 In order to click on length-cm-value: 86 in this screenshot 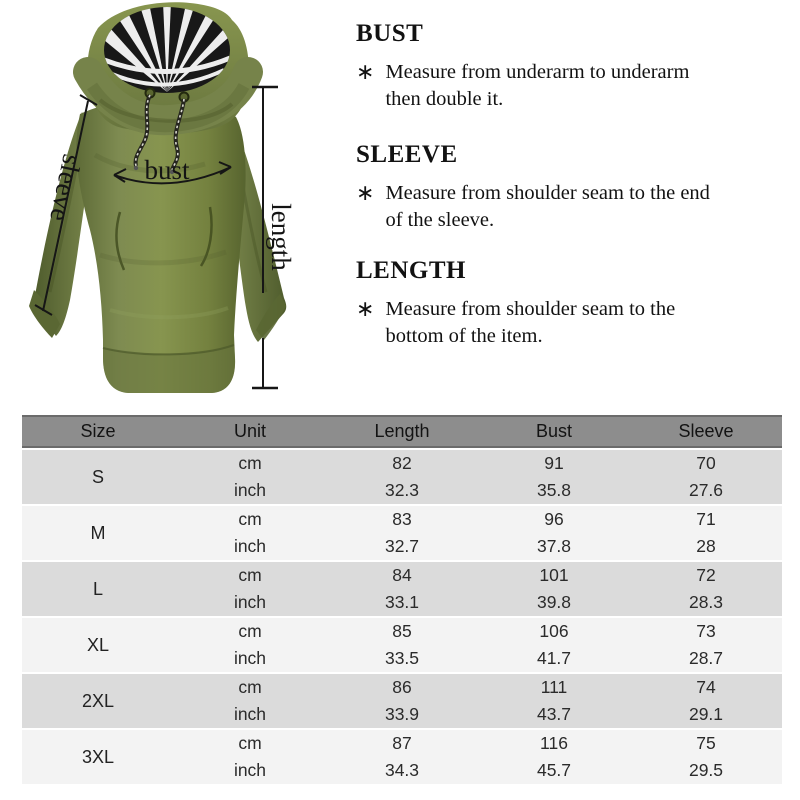, I will do `click(402, 687)`.